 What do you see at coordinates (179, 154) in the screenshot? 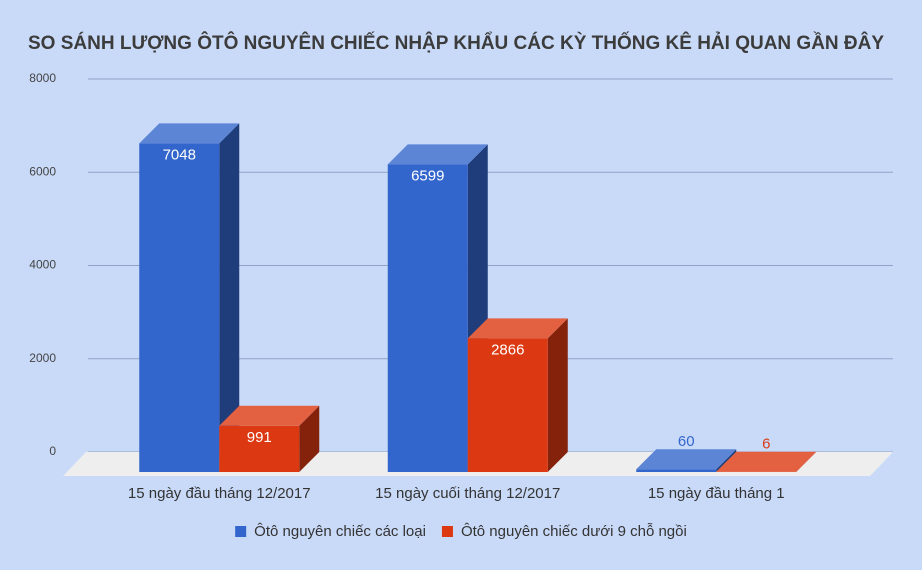
I see `value-label: 7048` at bounding box center [179, 154].